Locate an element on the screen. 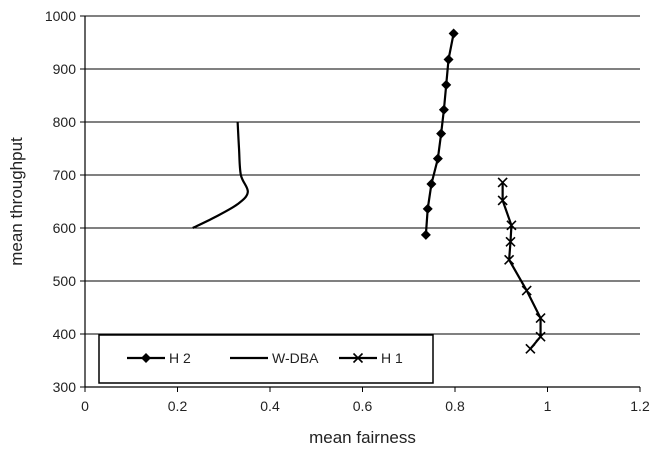 The image size is (668, 449). series-w-dba is located at coordinates (220, 175).